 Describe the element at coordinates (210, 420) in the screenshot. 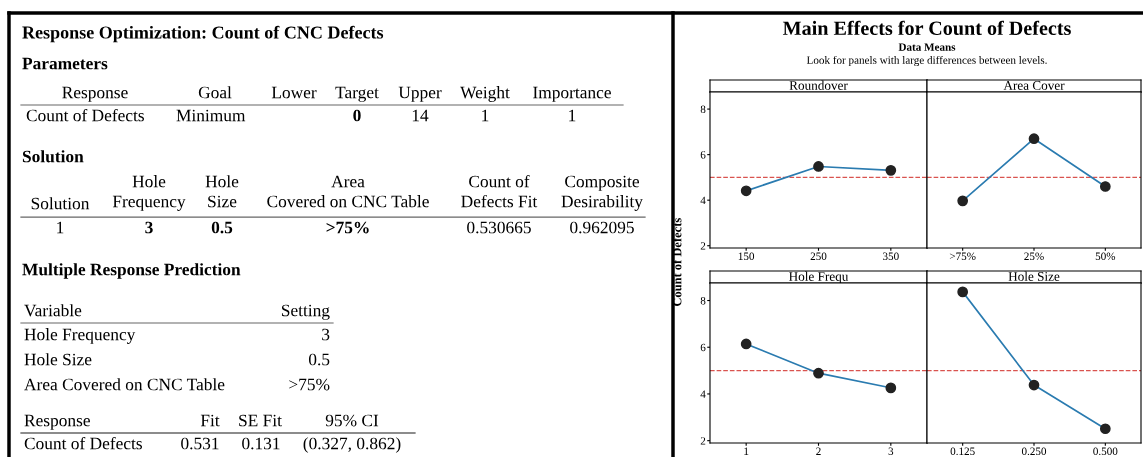

I see `text: Fit` at that location.